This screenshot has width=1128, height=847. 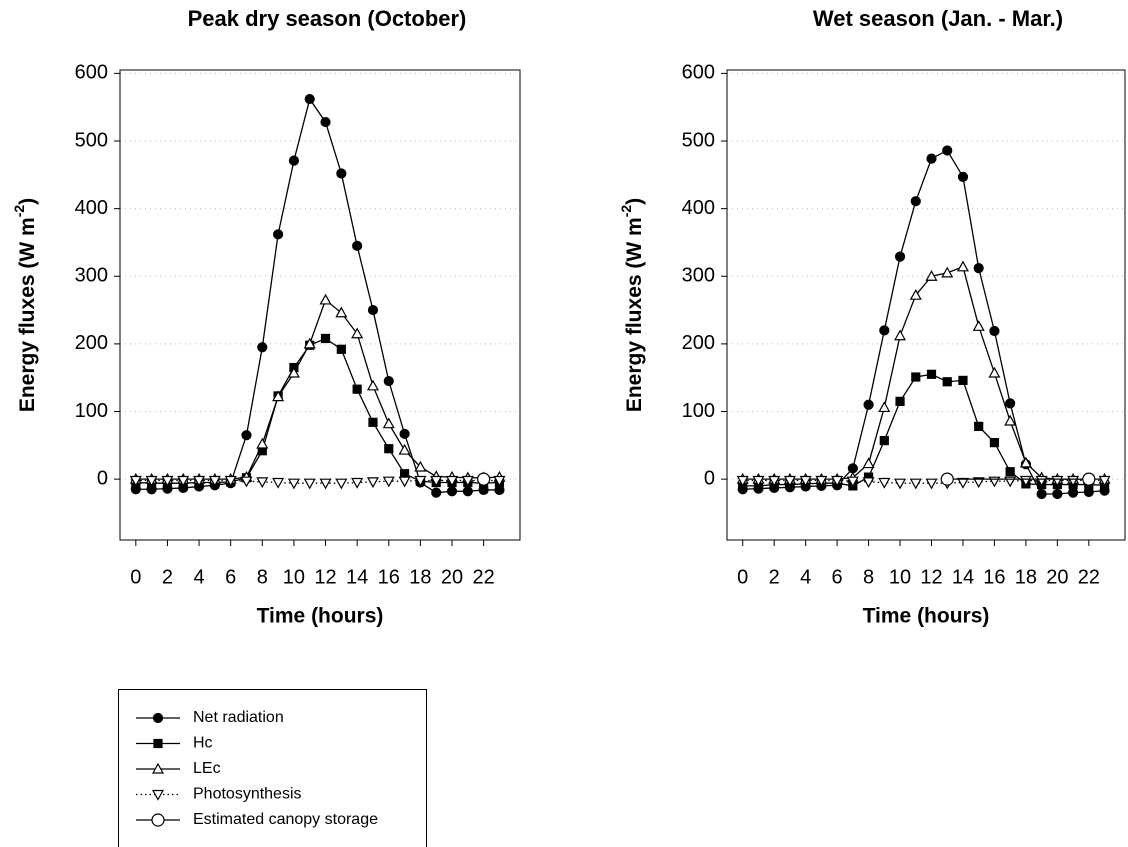 What do you see at coordinates (926, 616) in the screenshot?
I see `x-axis-label: Time (hours)` at bounding box center [926, 616].